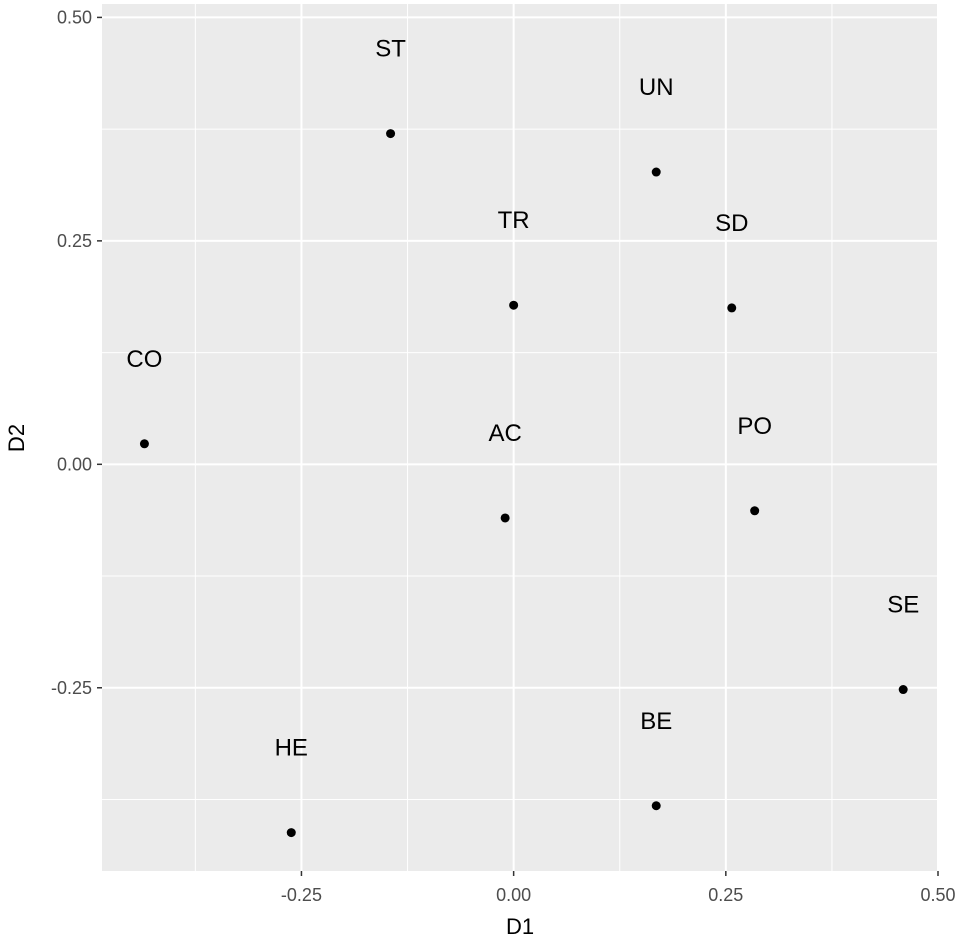  I want to click on data-point-sd, so click(732, 308).